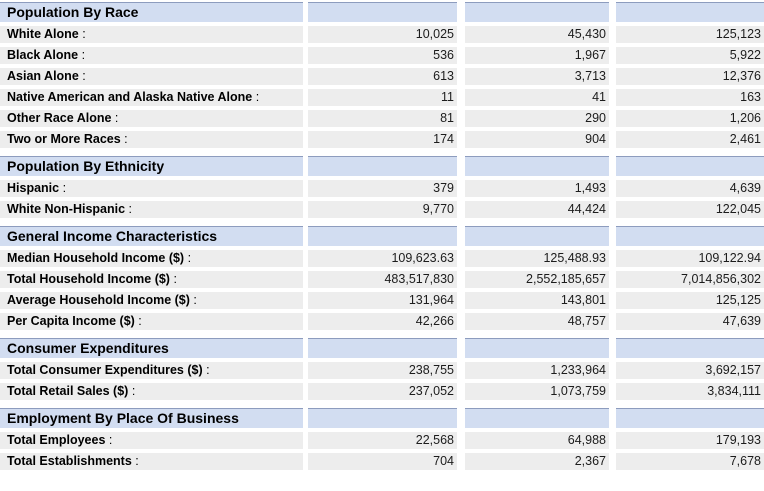 This screenshot has width=764, height=491. Describe the element at coordinates (690, 461) in the screenshot. I see `value-cell: 7,678` at that location.